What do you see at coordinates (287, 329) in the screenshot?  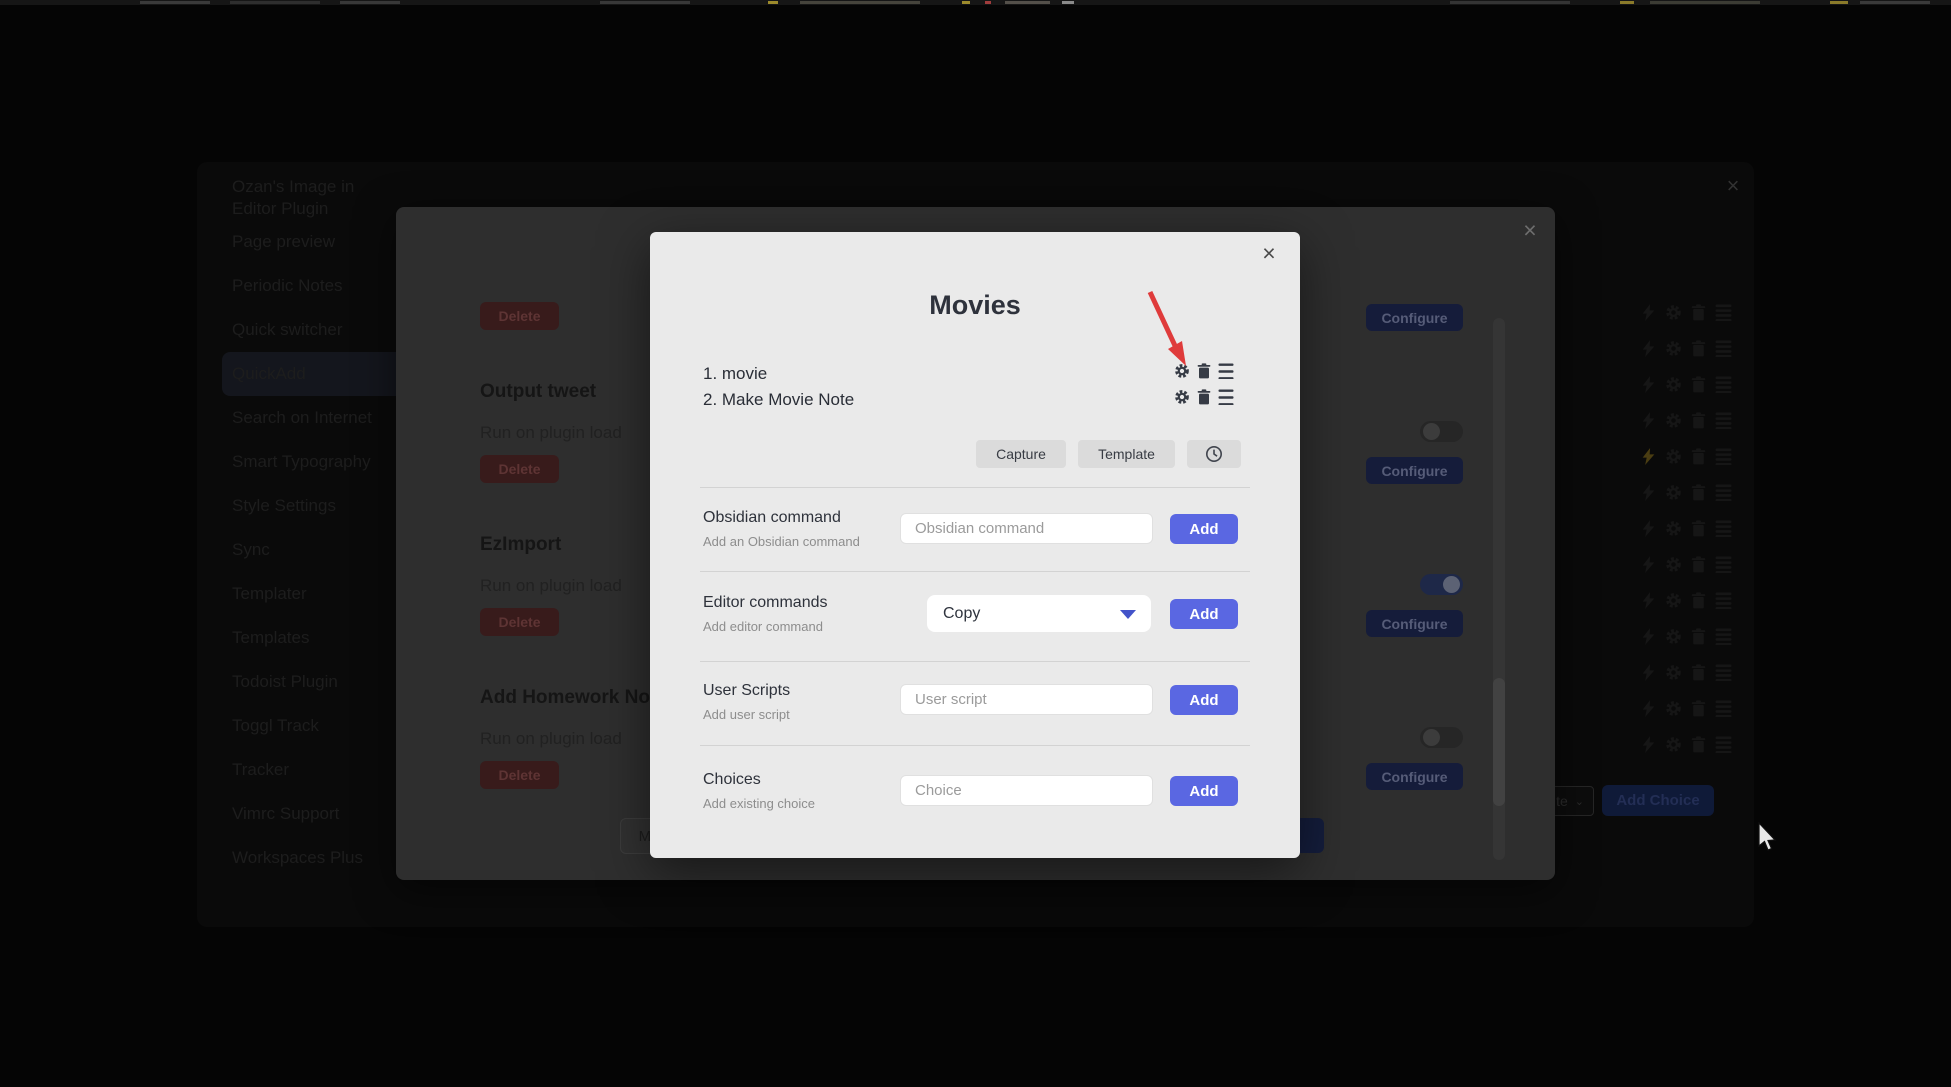 I see `sidebar-item-quick-switcher: Quick switcher` at bounding box center [287, 329].